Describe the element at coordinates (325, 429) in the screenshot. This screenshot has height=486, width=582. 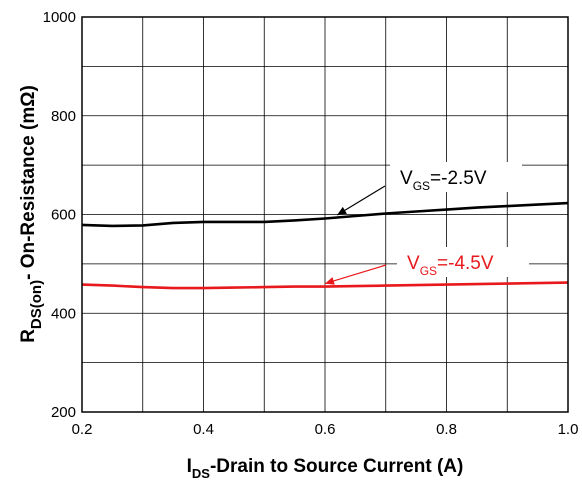
I see `x-tick-label: 0.6` at that location.